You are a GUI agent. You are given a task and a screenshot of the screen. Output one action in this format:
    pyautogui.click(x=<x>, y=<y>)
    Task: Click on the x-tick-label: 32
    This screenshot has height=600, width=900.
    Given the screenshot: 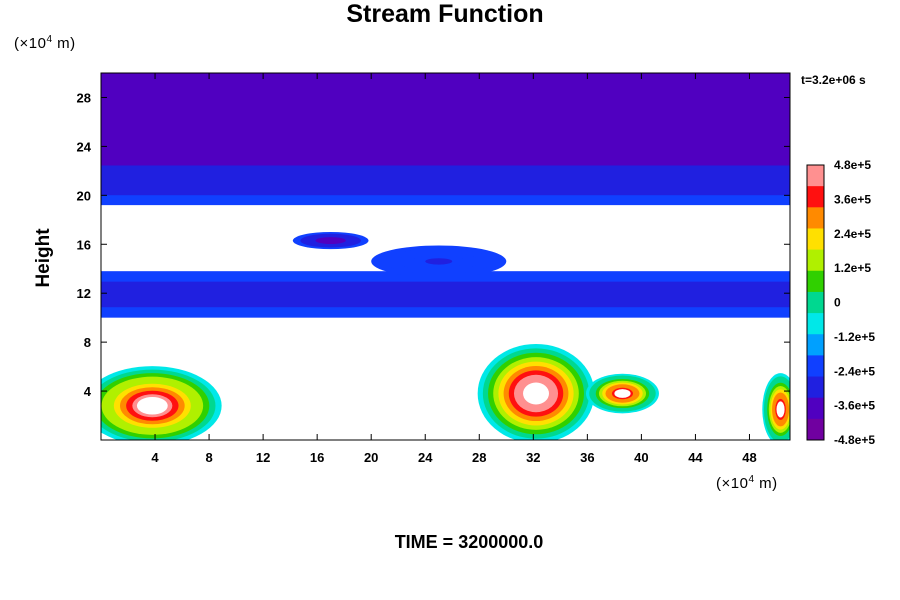 What is the action you would take?
    pyautogui.click(x=533, y=457)
    